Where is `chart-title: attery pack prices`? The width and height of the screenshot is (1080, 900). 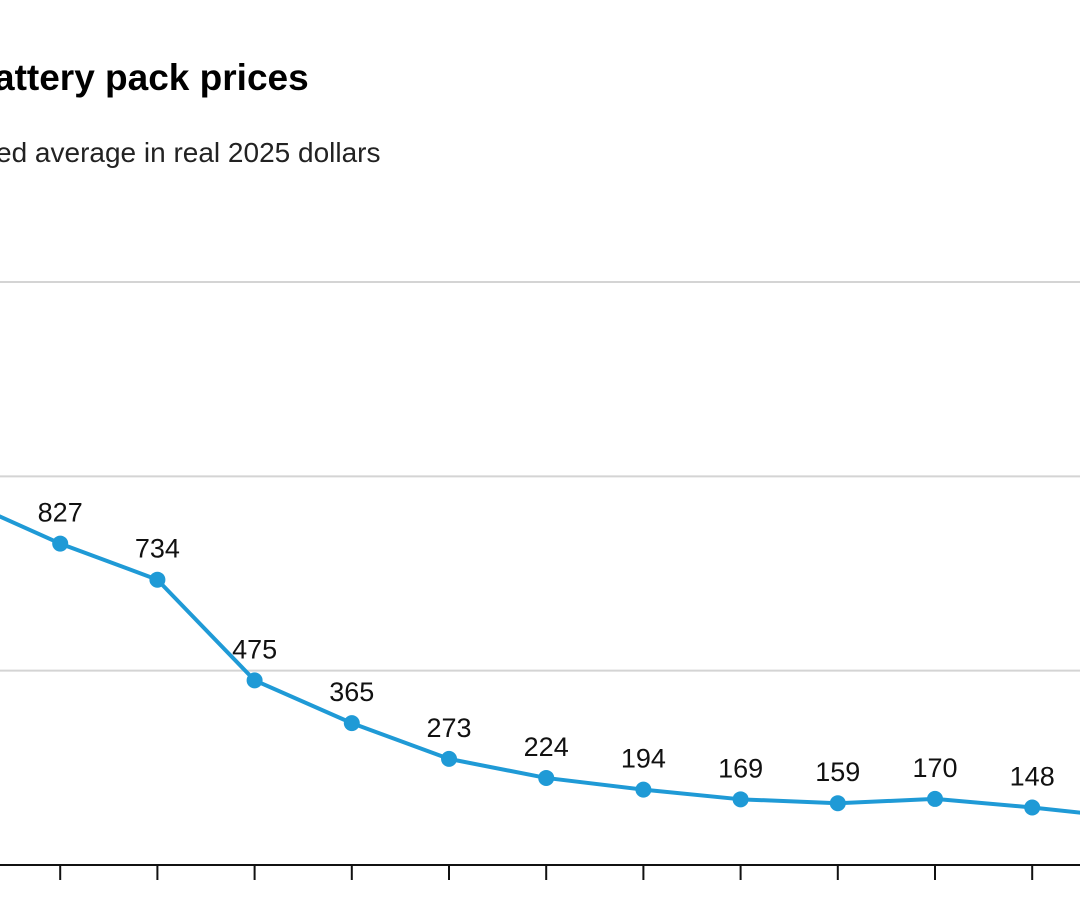
chart-title: attery pack prices is located at coordinates (154, 77).